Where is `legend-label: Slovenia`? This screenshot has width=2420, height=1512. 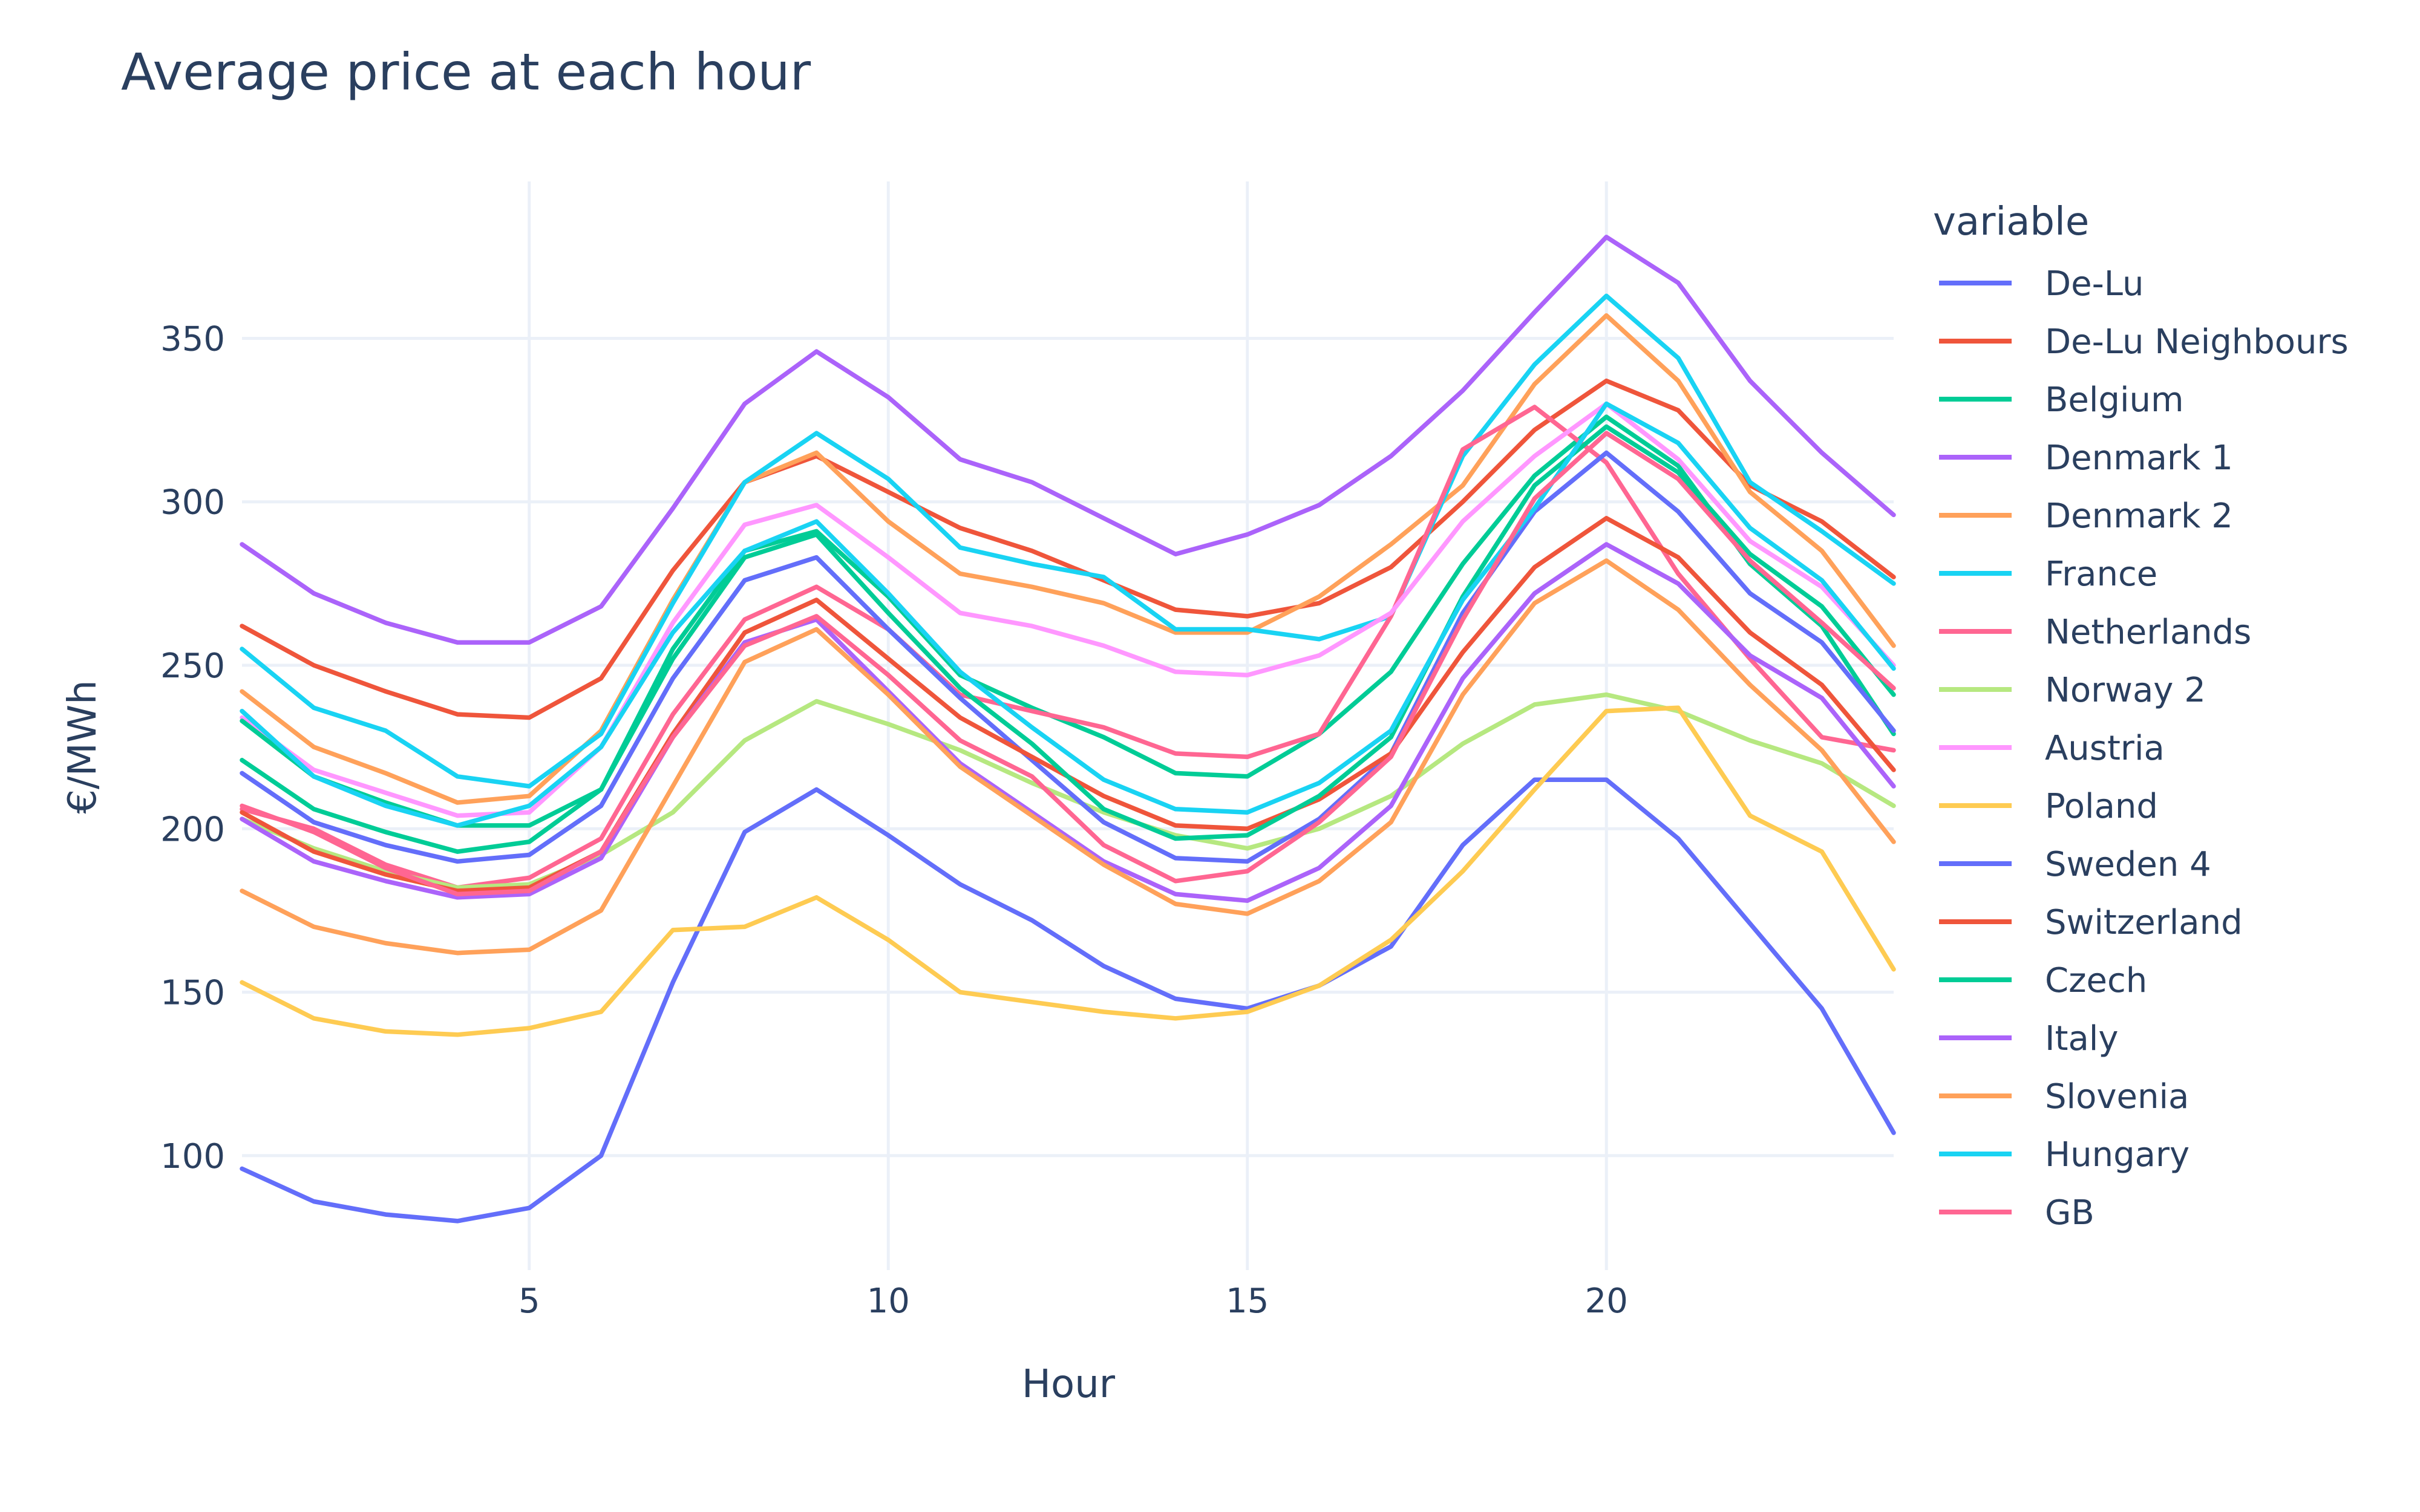 legend-label: Slovenia is located at coordinates (2117, 1096).